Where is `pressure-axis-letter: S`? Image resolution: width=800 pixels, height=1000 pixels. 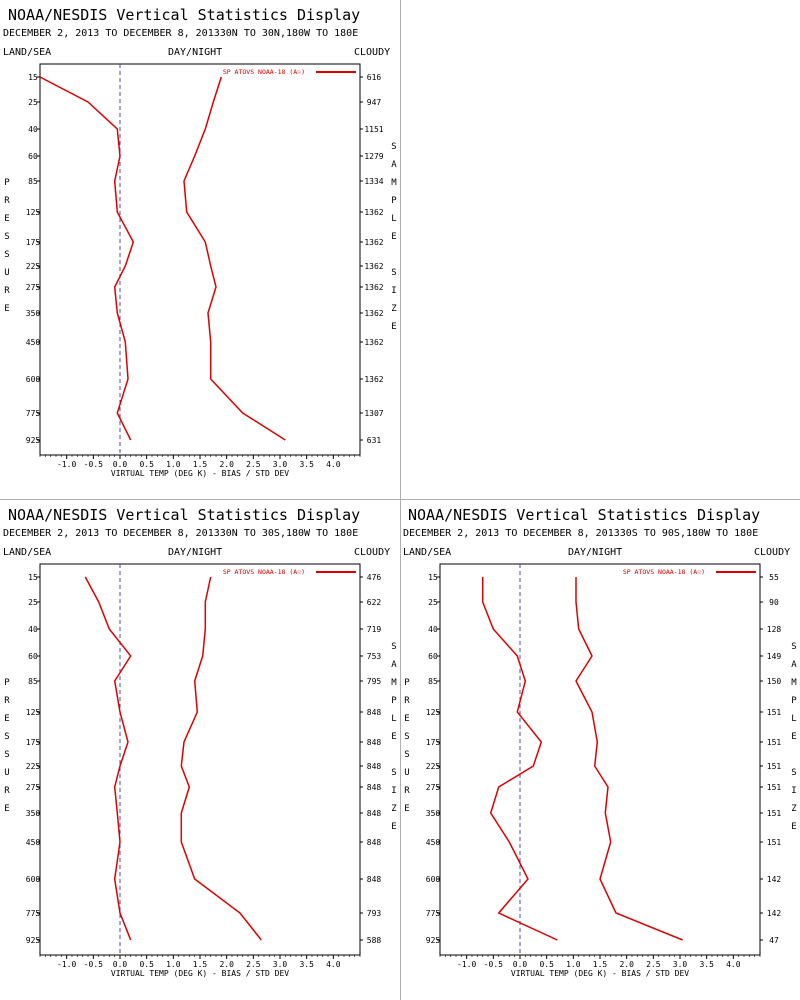
pressure-axis-letter: S is located at coordinates (6, 737).